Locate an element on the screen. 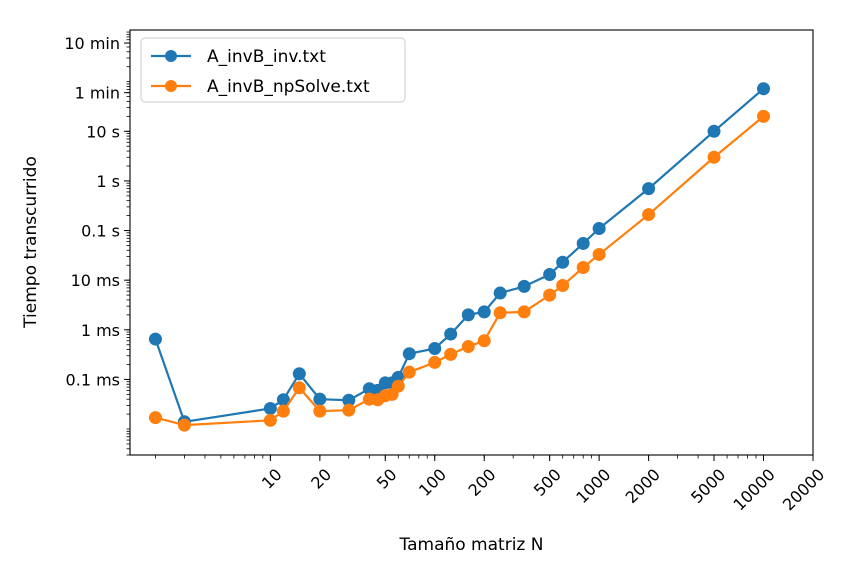  y-tick-label: 10 ms is located at coordinates (95, 280).